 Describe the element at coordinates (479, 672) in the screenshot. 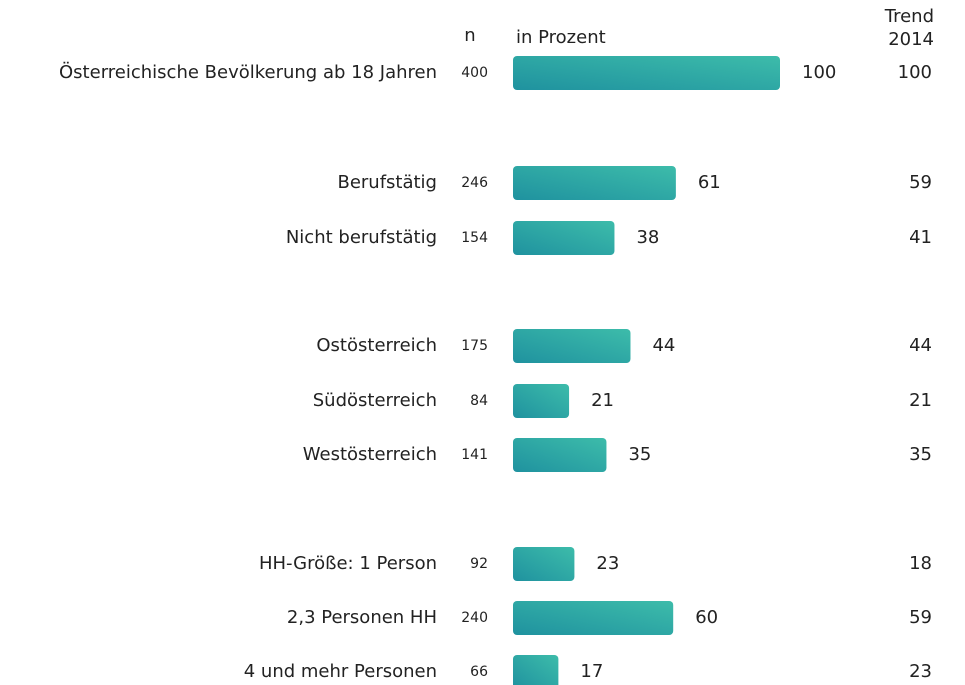

I see `n-value: 66` at that location.